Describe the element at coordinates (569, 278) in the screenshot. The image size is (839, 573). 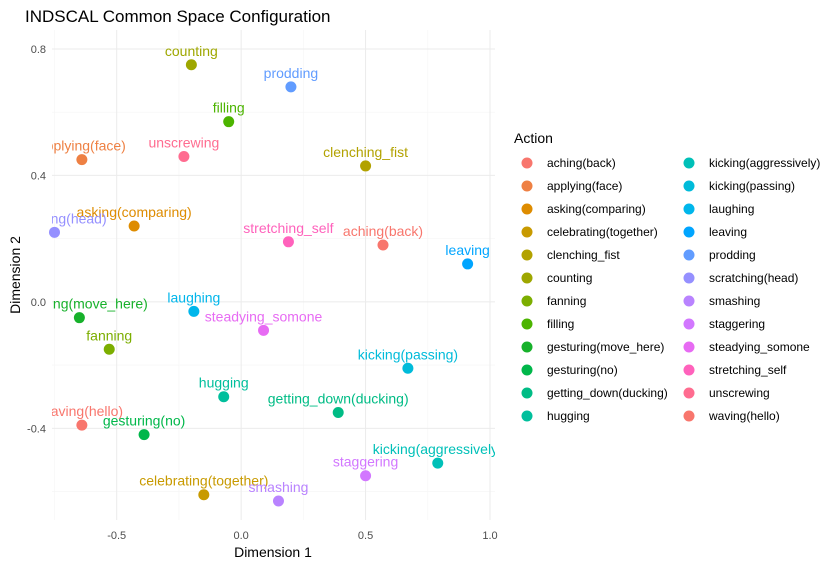
I see `legend-label: counting` at that location.